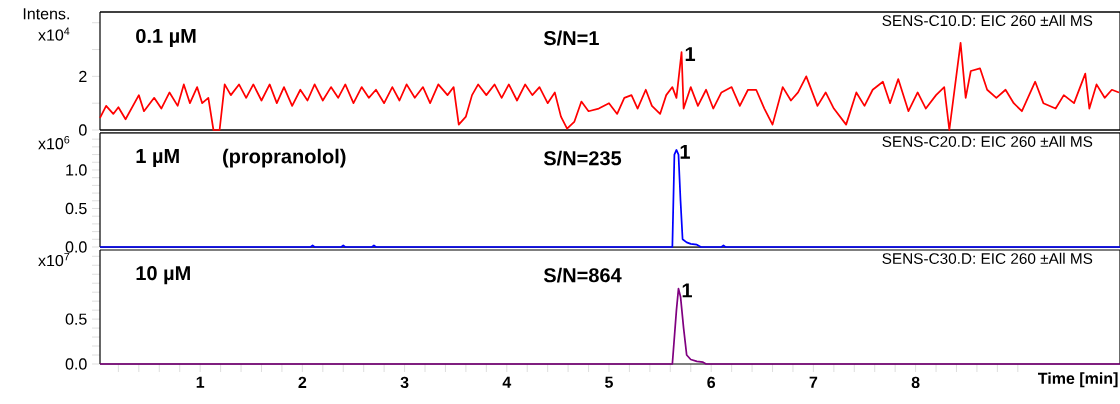 The width and height of the screenshot is (1120, 404). I want to click on x-tick-label: 1, so click(200, 382).